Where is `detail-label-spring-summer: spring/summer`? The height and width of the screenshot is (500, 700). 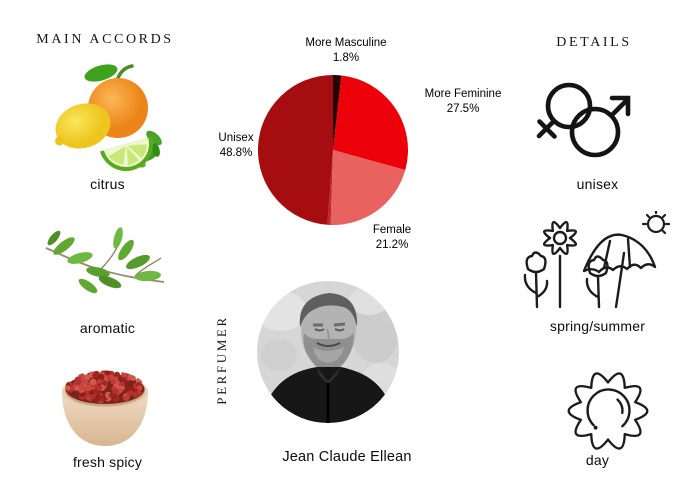
detail-label-spring-summer: spring/summer is located at coordinates (597, 326).